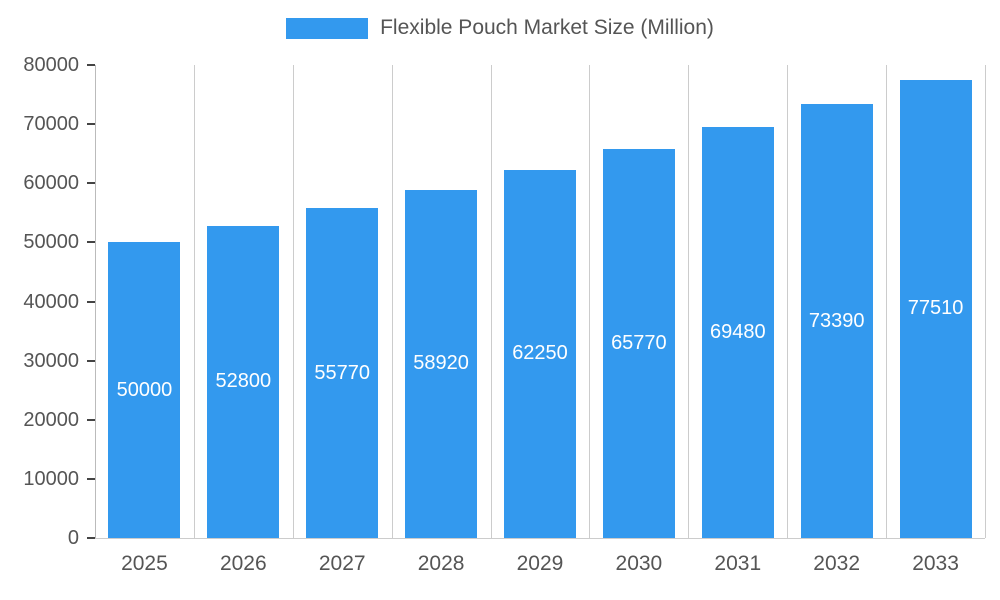  I want to click on bar-2029: 62250, so click(540, 353).